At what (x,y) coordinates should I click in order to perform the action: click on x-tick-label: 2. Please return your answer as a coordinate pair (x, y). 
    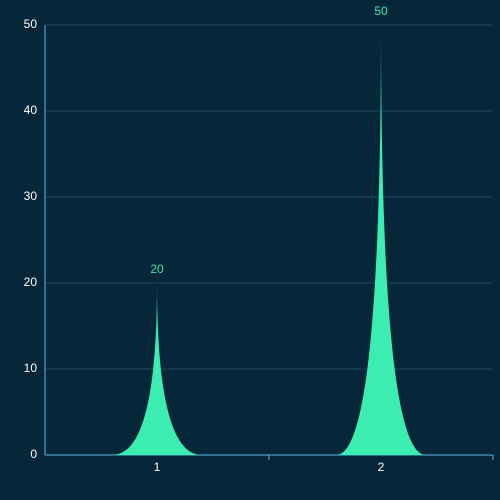
    Looking at the image, I should click on (381, 467).